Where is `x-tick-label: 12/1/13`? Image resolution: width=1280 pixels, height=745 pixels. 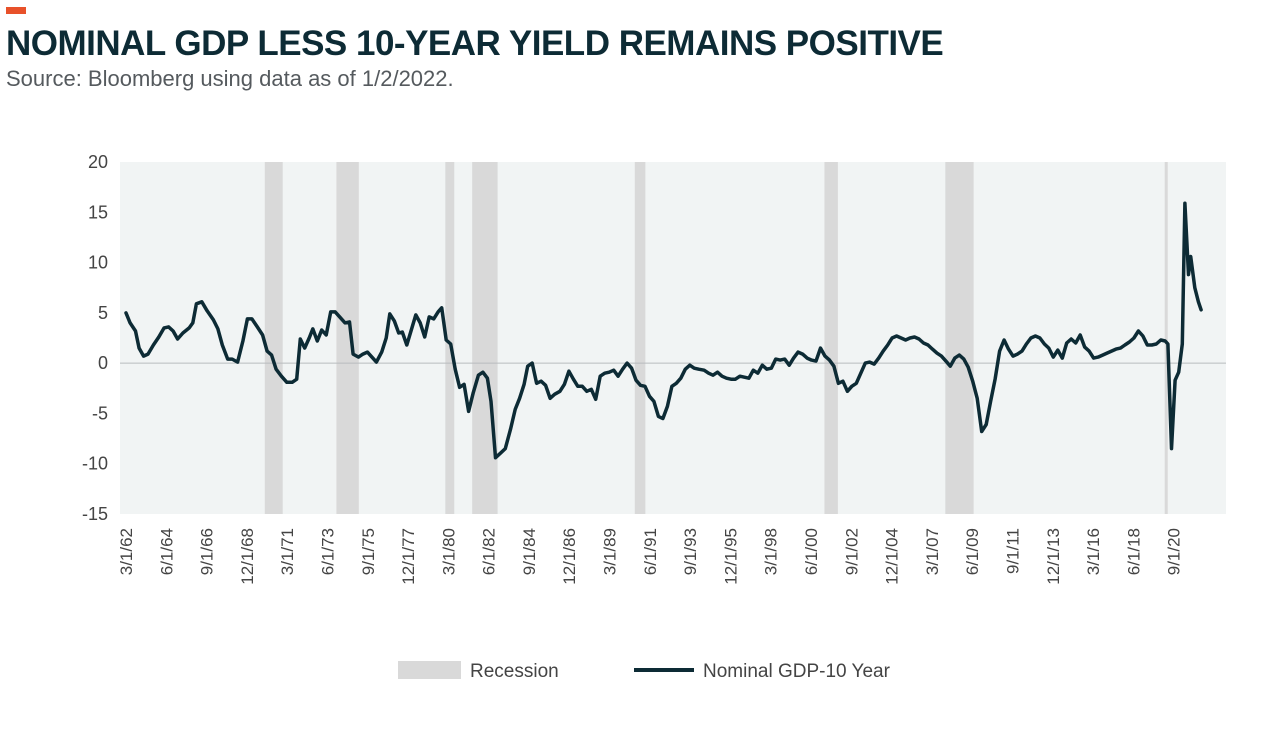
x-tick-label: 12/1/13 is located at coordinates (1053, 556).